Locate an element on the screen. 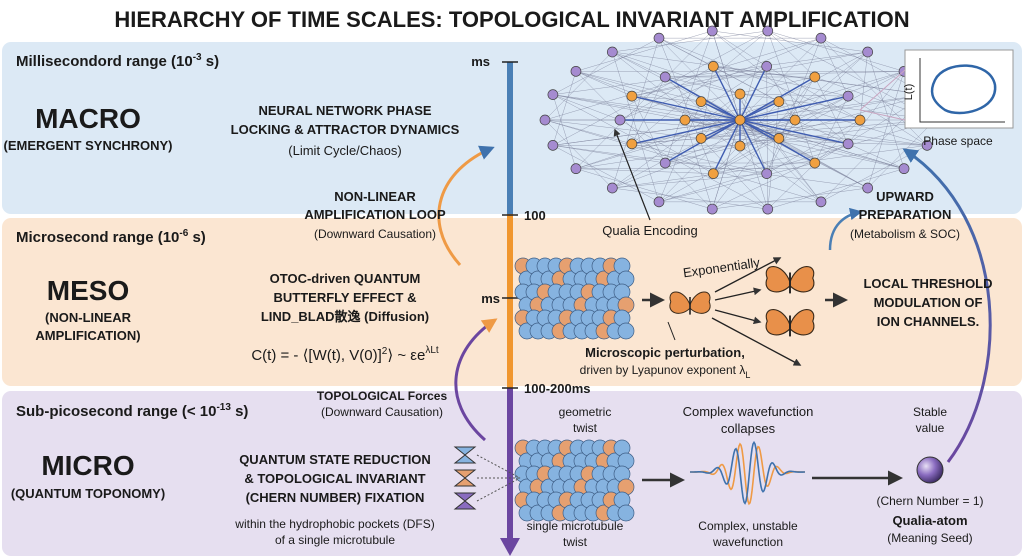 The width and height of the screenshot is (1024, 559). range-prefix: Millisecondord range (10 is located at coordinates (104, 61).